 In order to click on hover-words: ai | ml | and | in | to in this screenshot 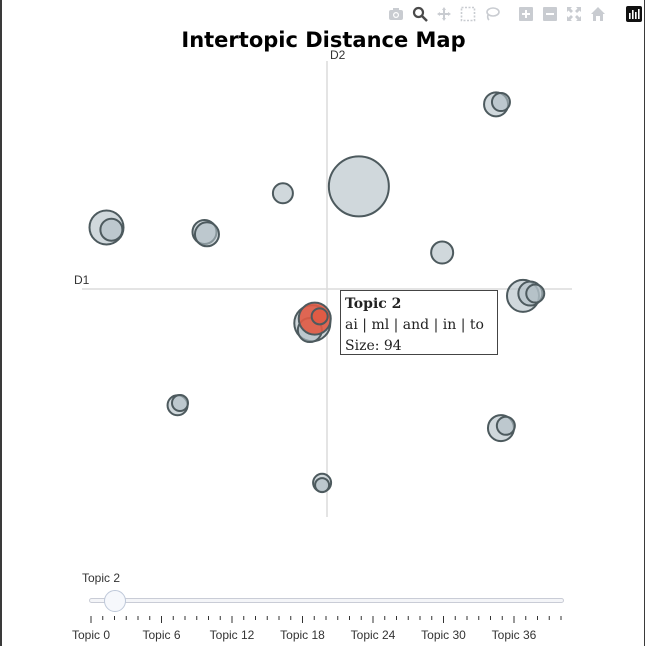, I will do `click(414, 325)`.